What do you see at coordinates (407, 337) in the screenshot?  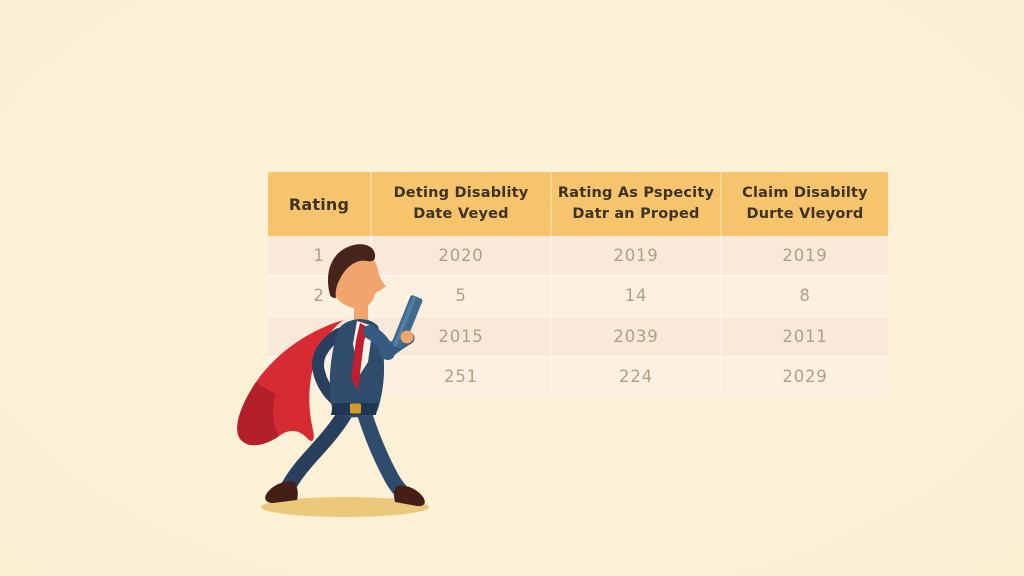 I see `right-hand` at bounding box center [407, 337].